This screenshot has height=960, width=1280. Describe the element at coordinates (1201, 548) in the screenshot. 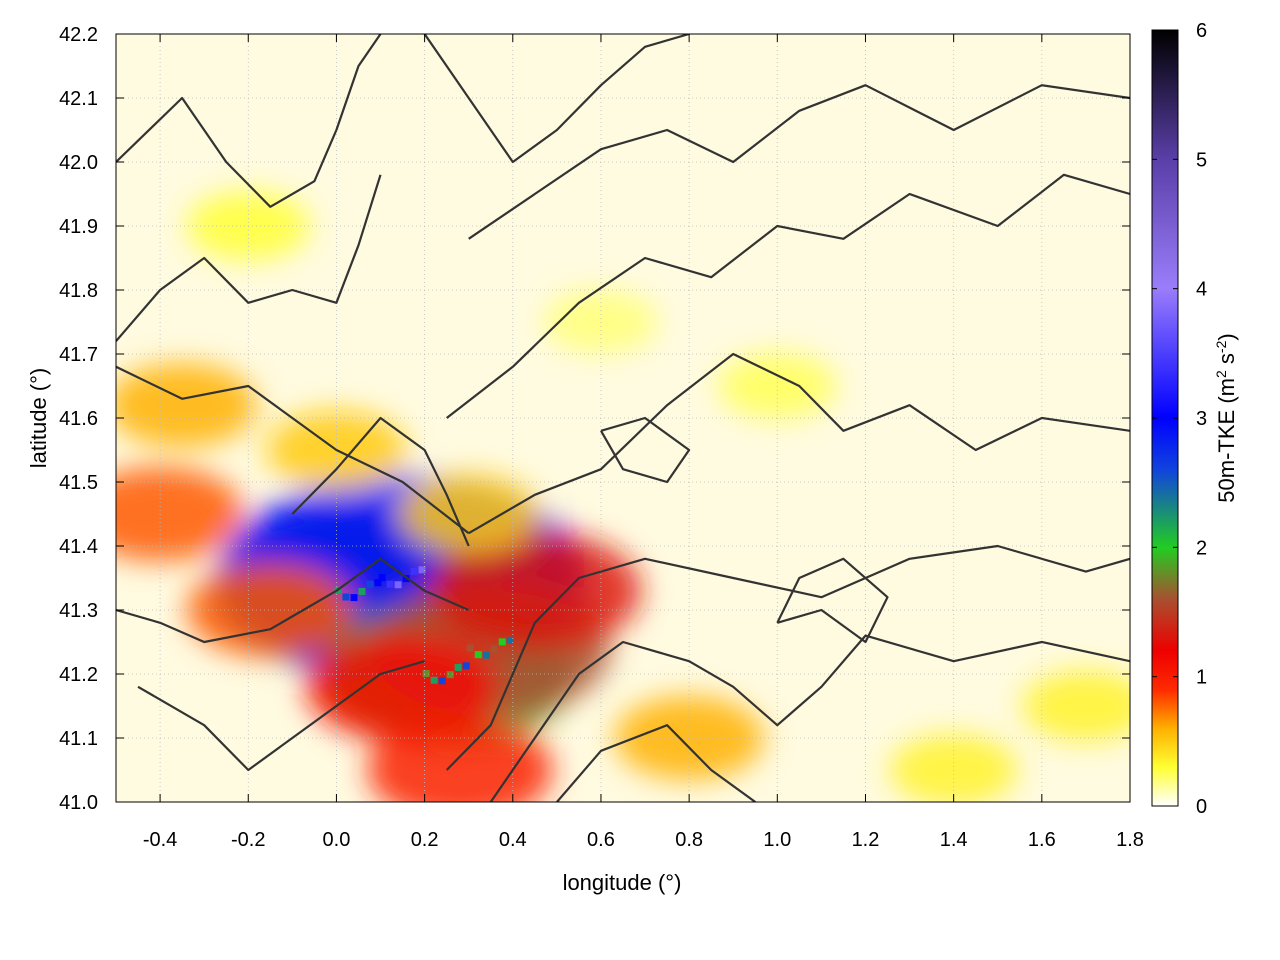

I see `colorbar-tick-label: 2` at that location.